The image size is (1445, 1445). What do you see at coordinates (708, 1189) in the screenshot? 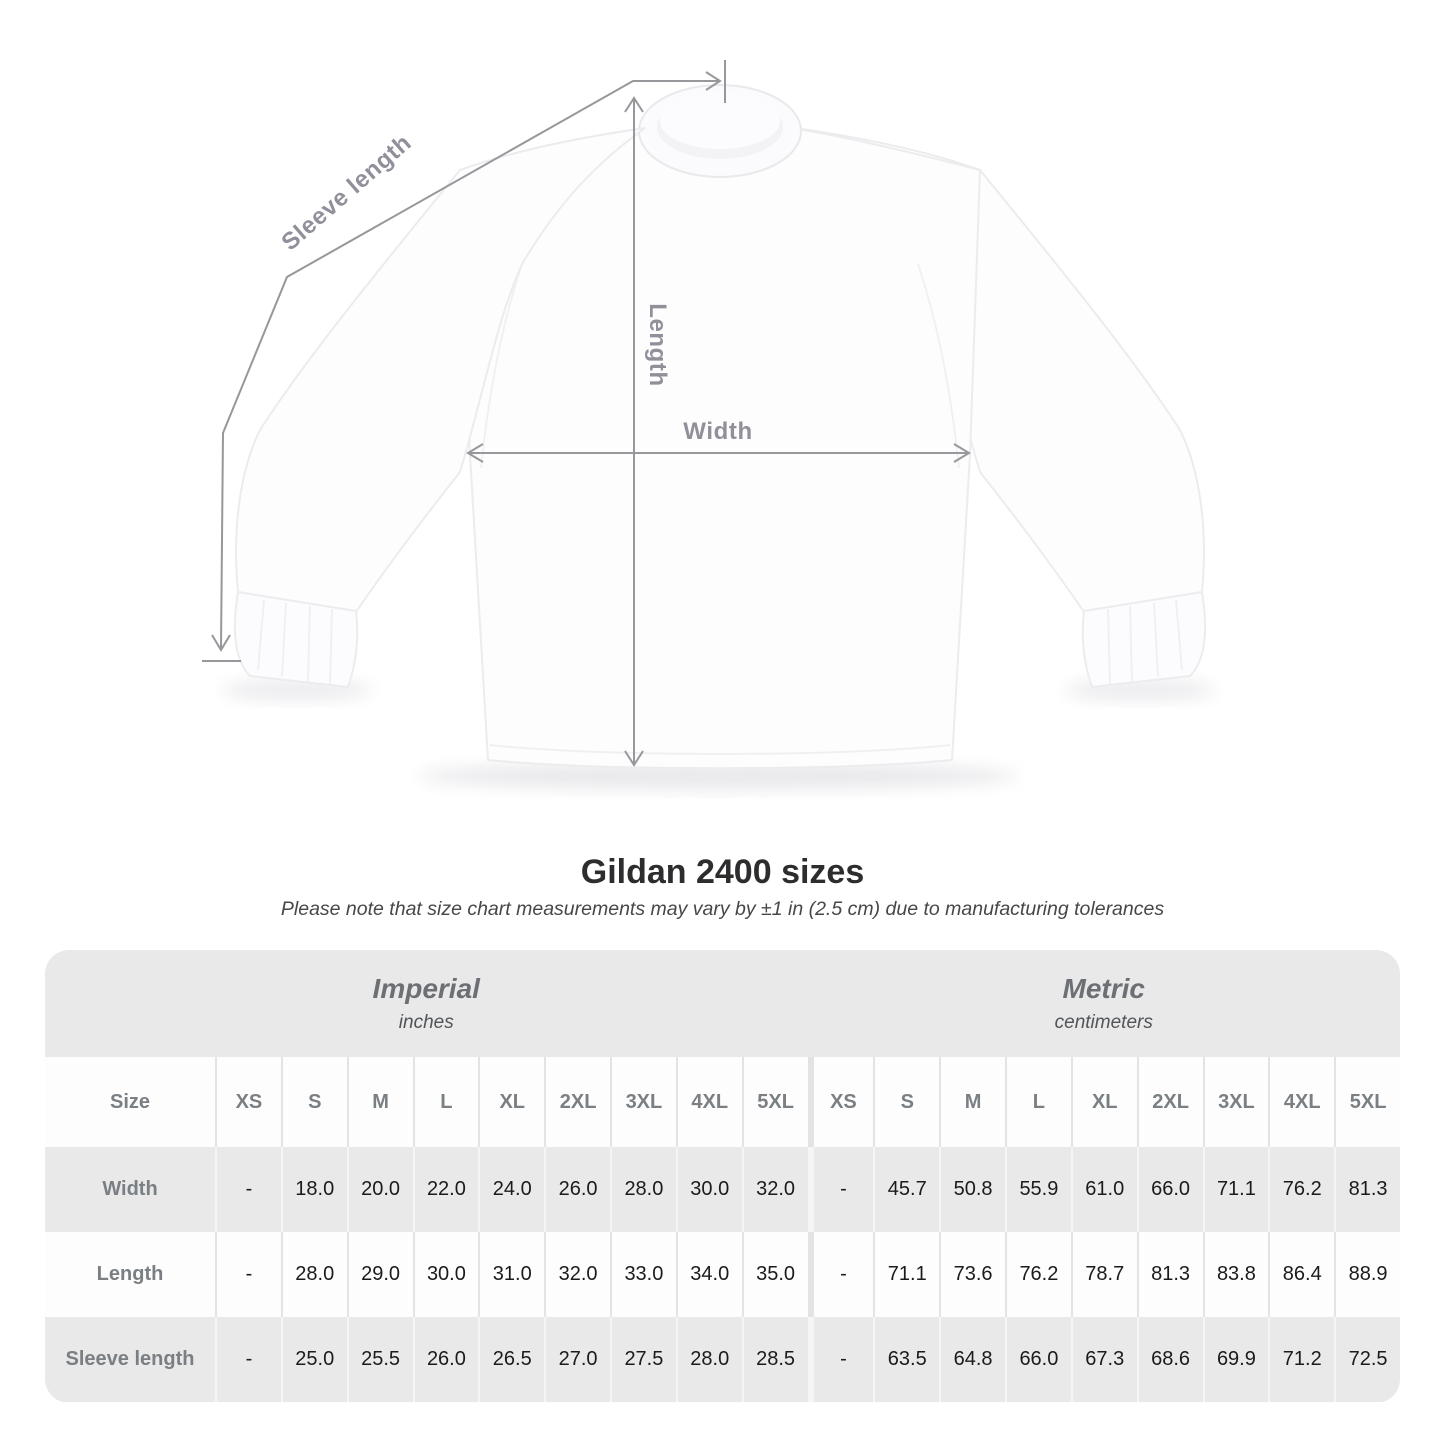
I see `cell-imperial-width-4xl: 30.0` at bounding box center [708, 1189].